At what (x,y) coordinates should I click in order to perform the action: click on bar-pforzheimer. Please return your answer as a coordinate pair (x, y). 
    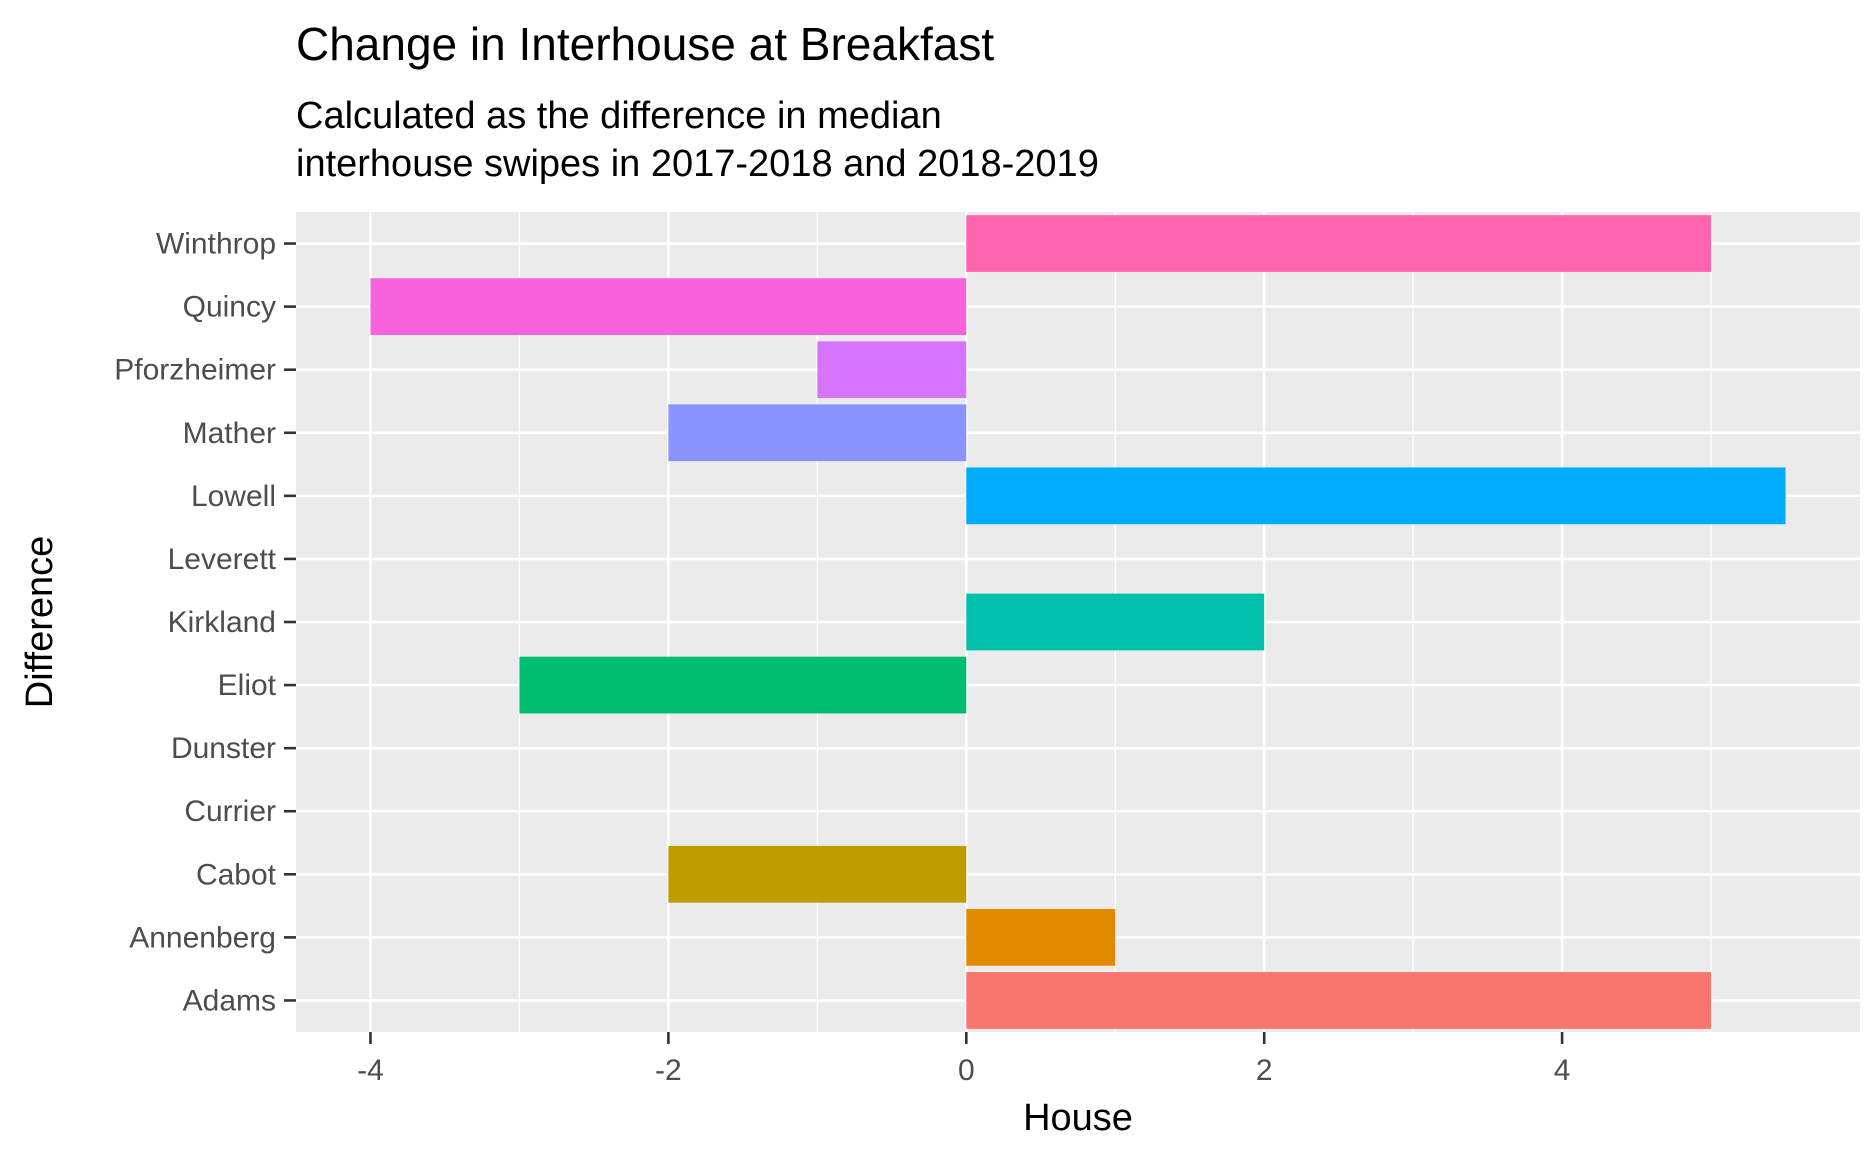
    Looking at the image, I should click on (892, 370).